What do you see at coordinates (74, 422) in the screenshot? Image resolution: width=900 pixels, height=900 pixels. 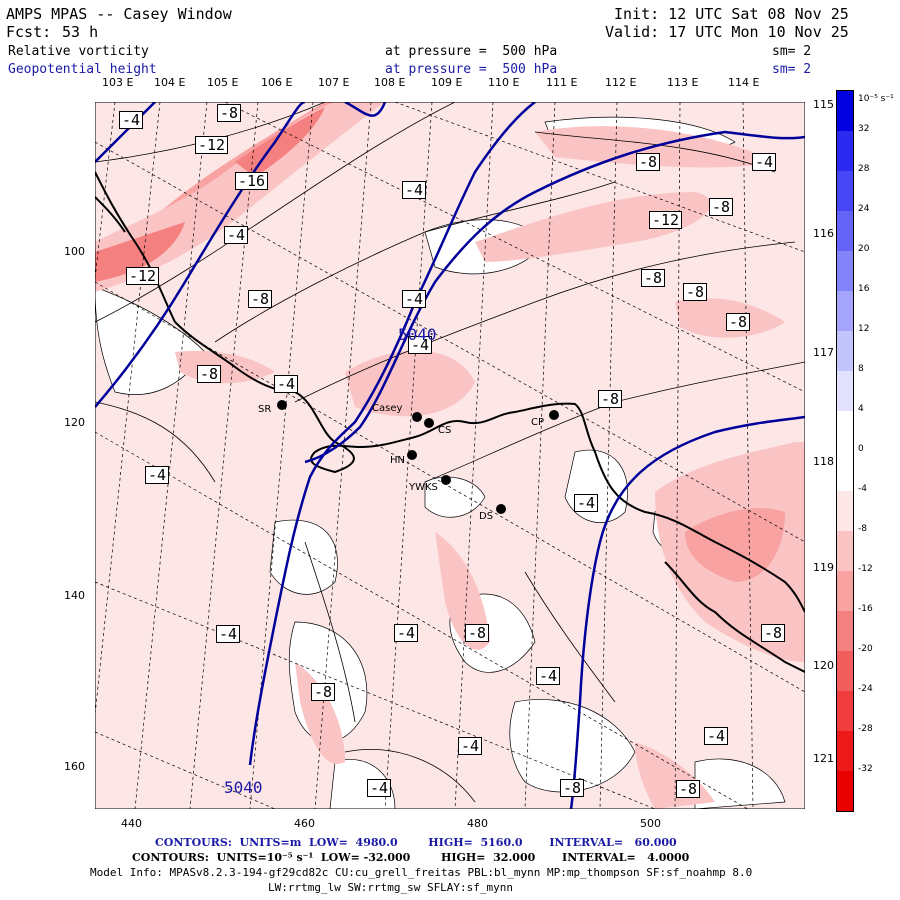 I see `y-axis-label: 120` at bounding box center [74, 422].